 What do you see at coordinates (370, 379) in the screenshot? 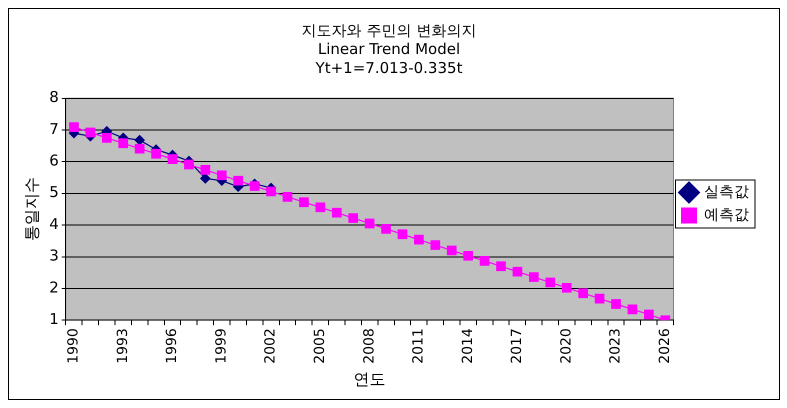
I see `x-axis-title: 연도` at bounding box center [370, 379].